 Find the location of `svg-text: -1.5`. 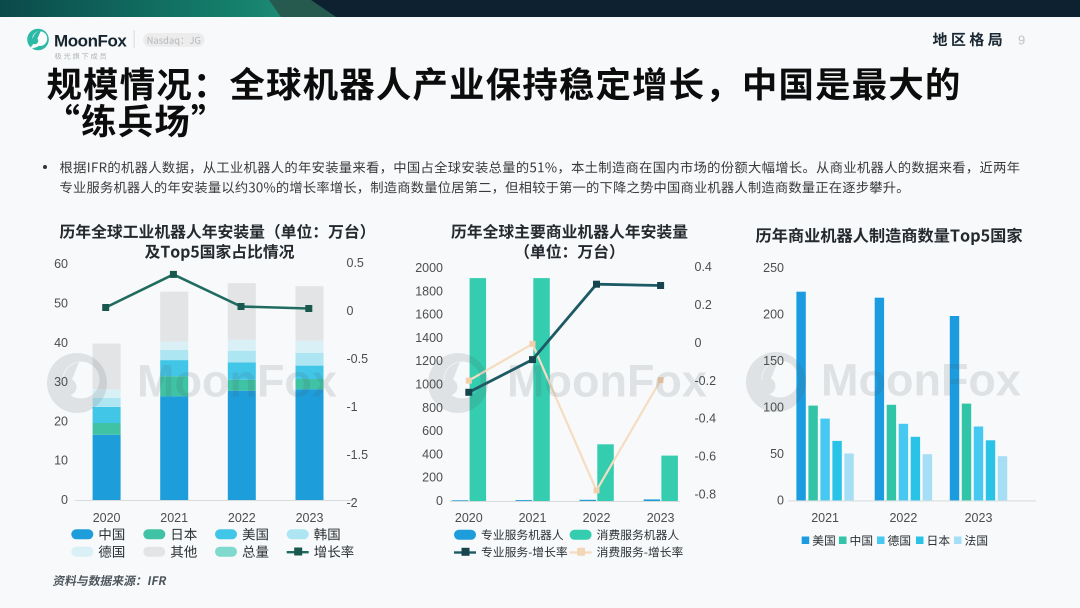

svg-text: -1.5 is located at coordinates (358, 455).